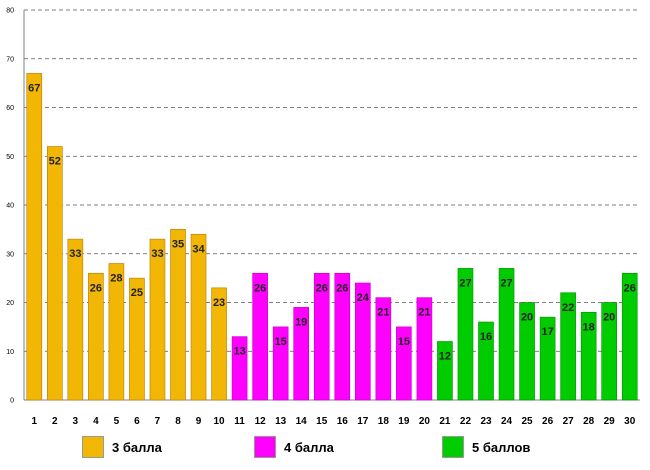 The height and width of the screenshot is (470, 650). Describe the element at coordinates (363, 298) in the screenshot. I see `data-label-17: 24` at that location.